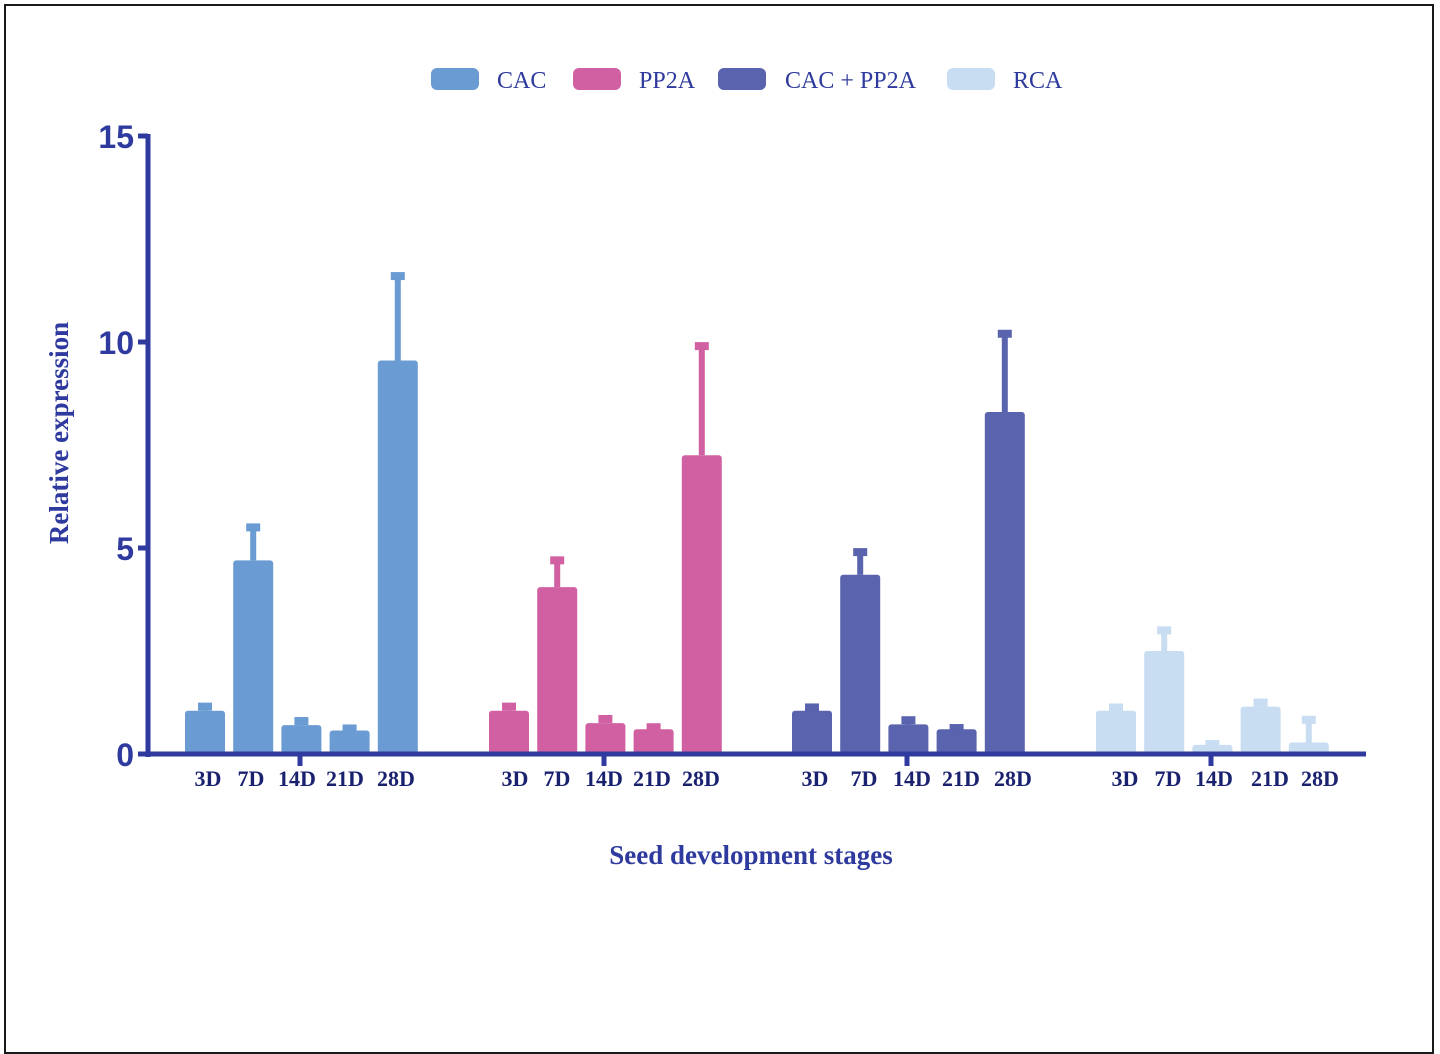 Image resolution: width=1440 pixels, height=1054 pixels. What do you see at coordinates (1005, 81) in the screenshot?
I see `legend-item: RCA` at bounding box center [1005, 81].